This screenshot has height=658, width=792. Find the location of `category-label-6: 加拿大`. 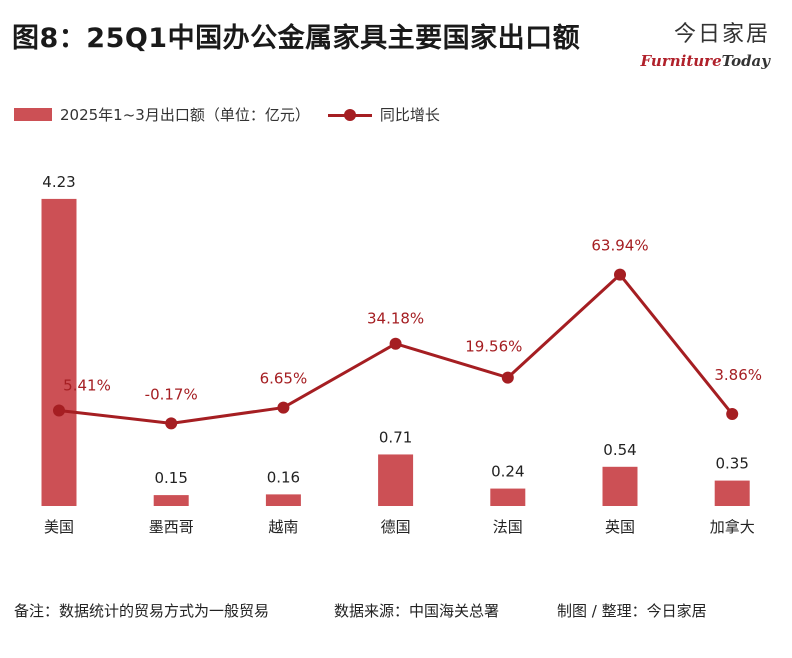

category-label-6: 加拿大 is located at coordinates (732, 527).